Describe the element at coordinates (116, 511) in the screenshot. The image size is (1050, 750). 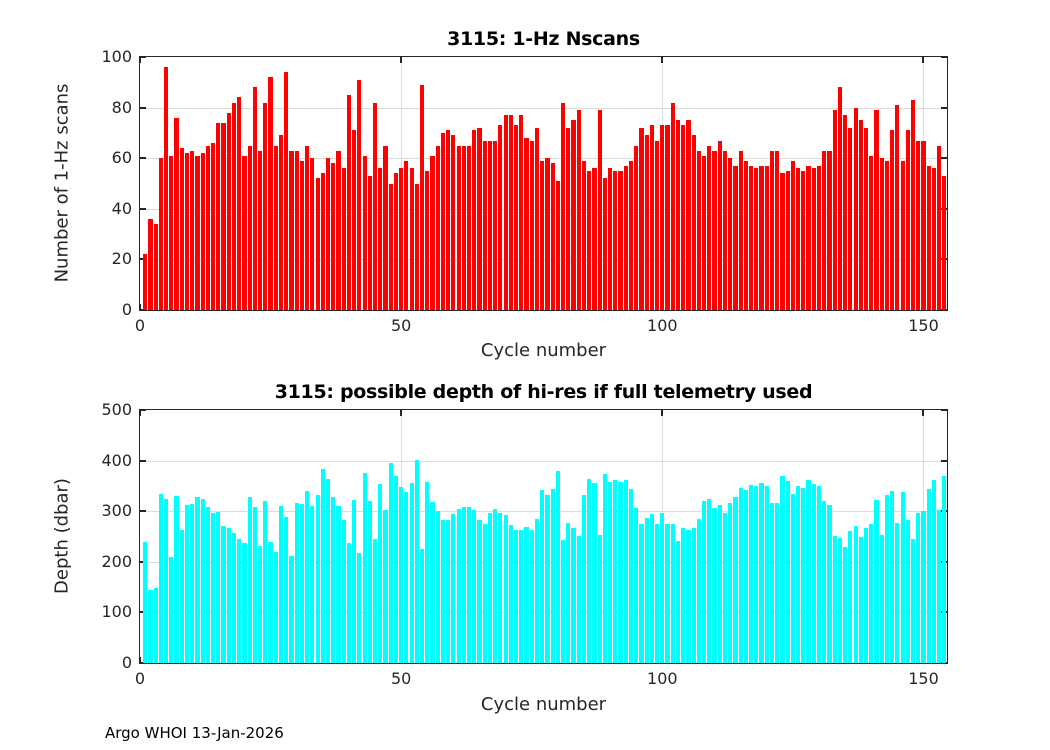
I see `y-tick-label: 300` at that location.